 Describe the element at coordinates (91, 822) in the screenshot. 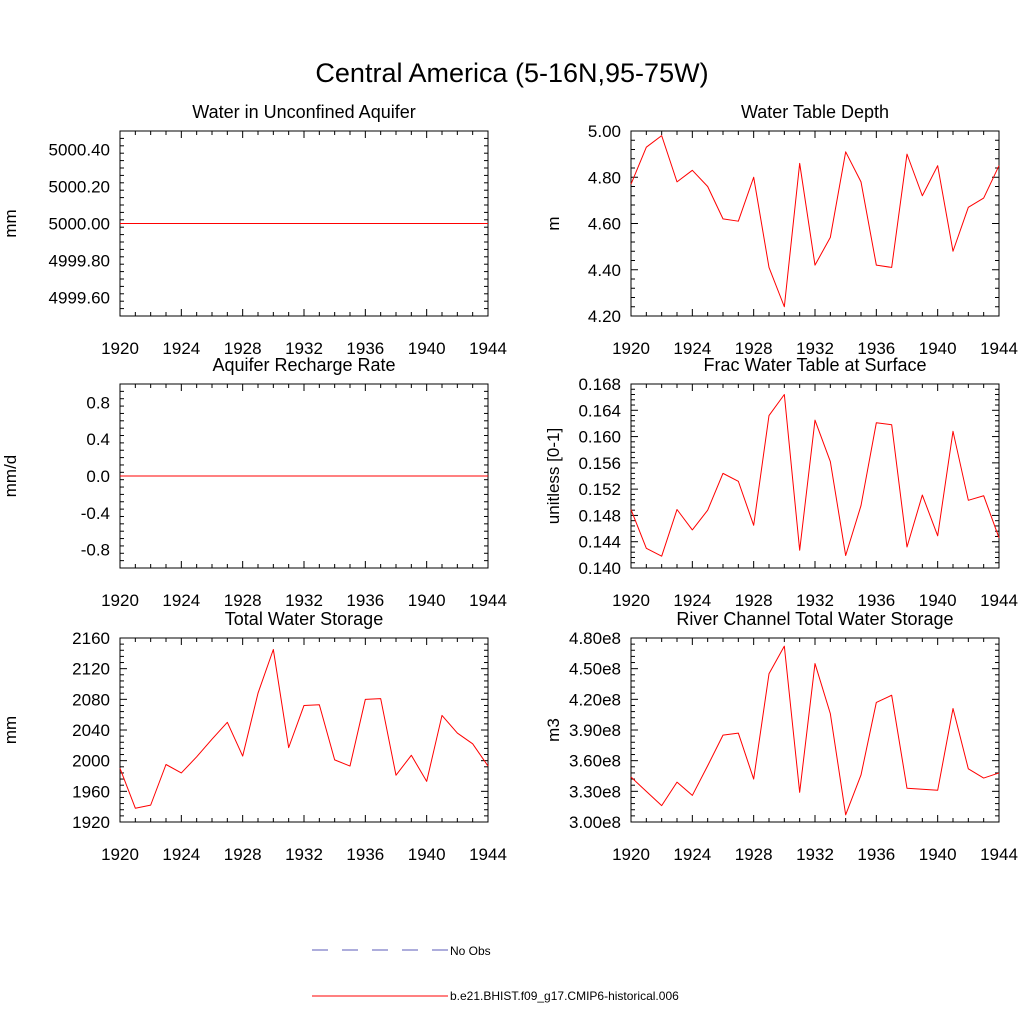

I see `y-tick-label: 1920` at that location.